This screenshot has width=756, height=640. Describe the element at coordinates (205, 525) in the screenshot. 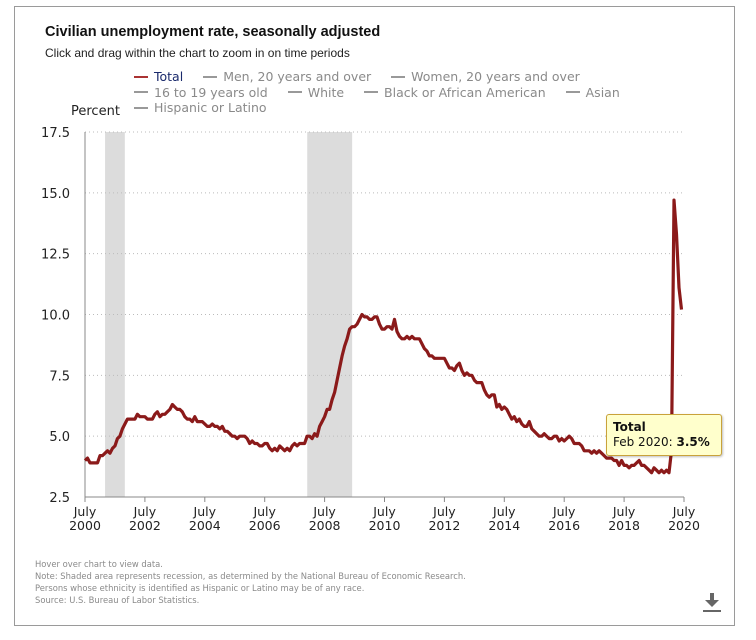

I see `x-tick-label: 2004` at that location.